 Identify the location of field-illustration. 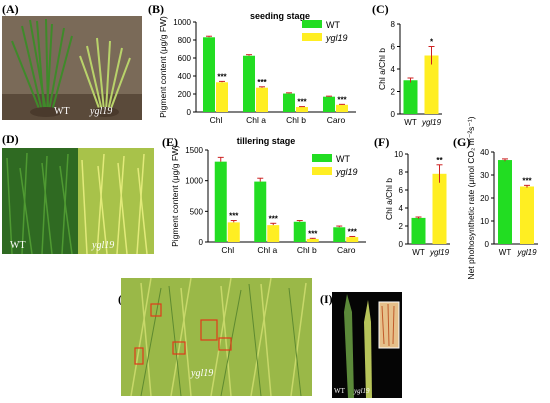
(216, 337).